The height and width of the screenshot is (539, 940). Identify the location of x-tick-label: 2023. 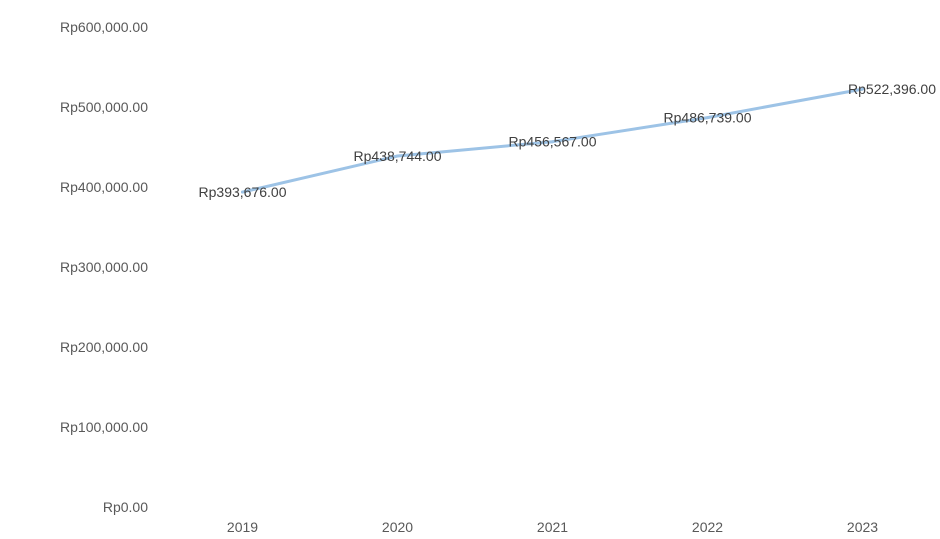
(862, 527).